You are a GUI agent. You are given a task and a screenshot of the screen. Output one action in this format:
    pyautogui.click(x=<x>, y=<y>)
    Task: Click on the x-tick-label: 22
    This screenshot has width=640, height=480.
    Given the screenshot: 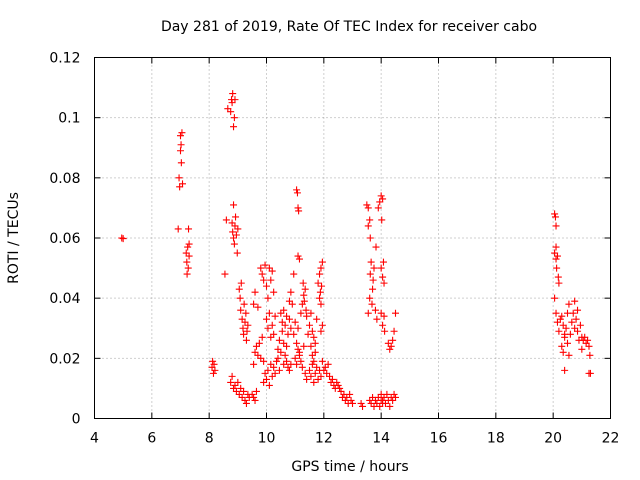 What is the action you would take?
    pyautogui.click(x=611, y=439)
    